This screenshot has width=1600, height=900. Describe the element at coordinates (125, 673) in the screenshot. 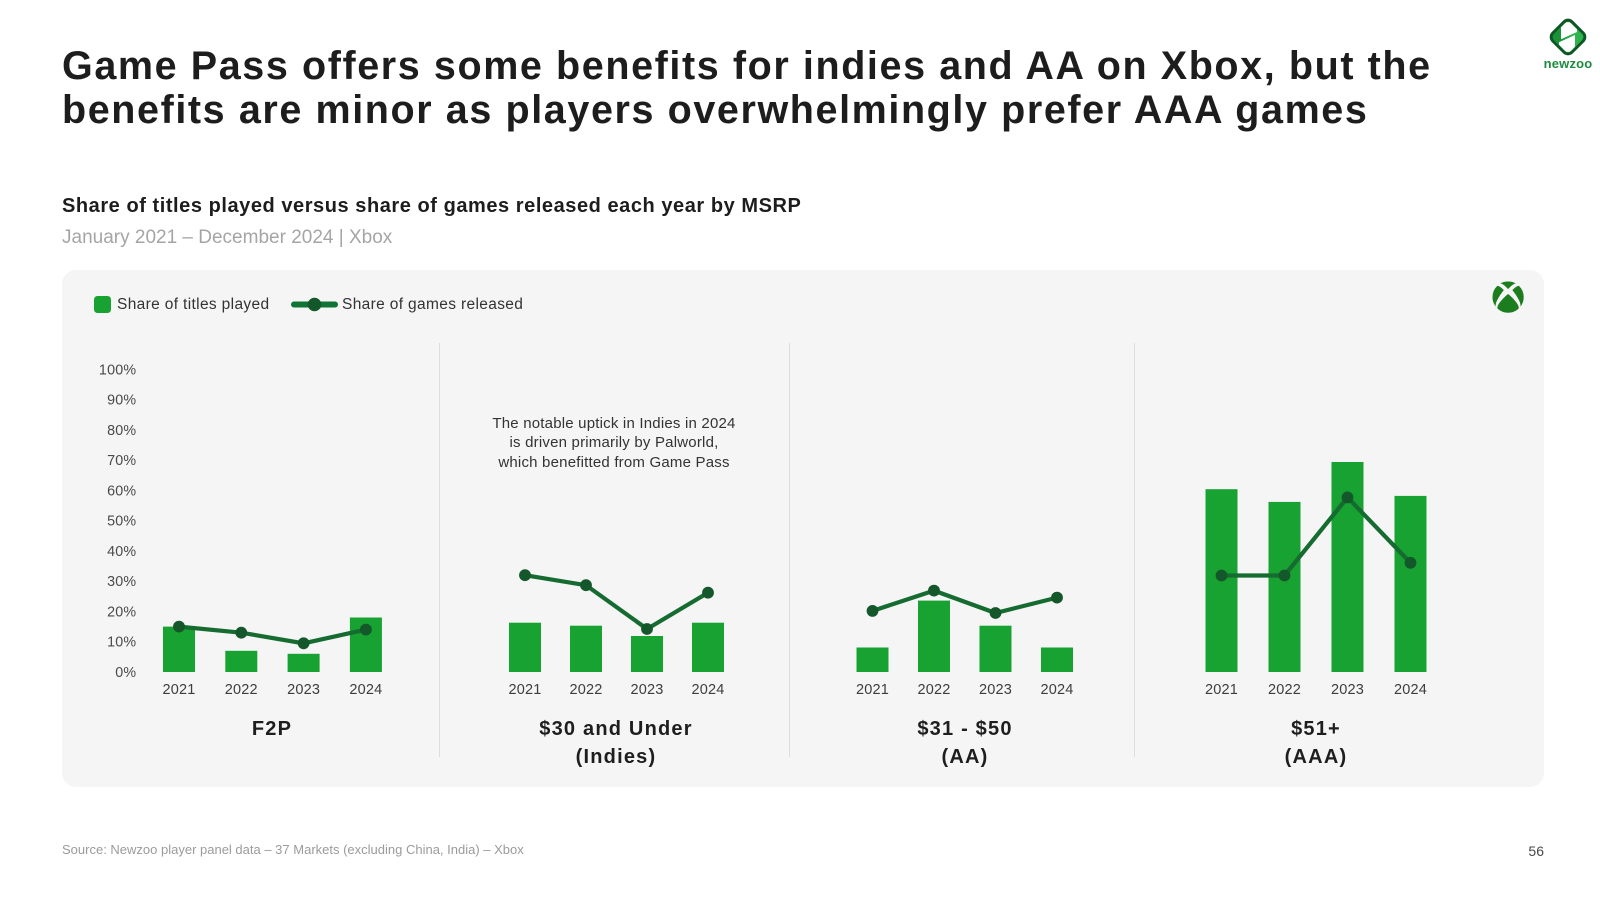

I see `svg-text: 0%` at that location.